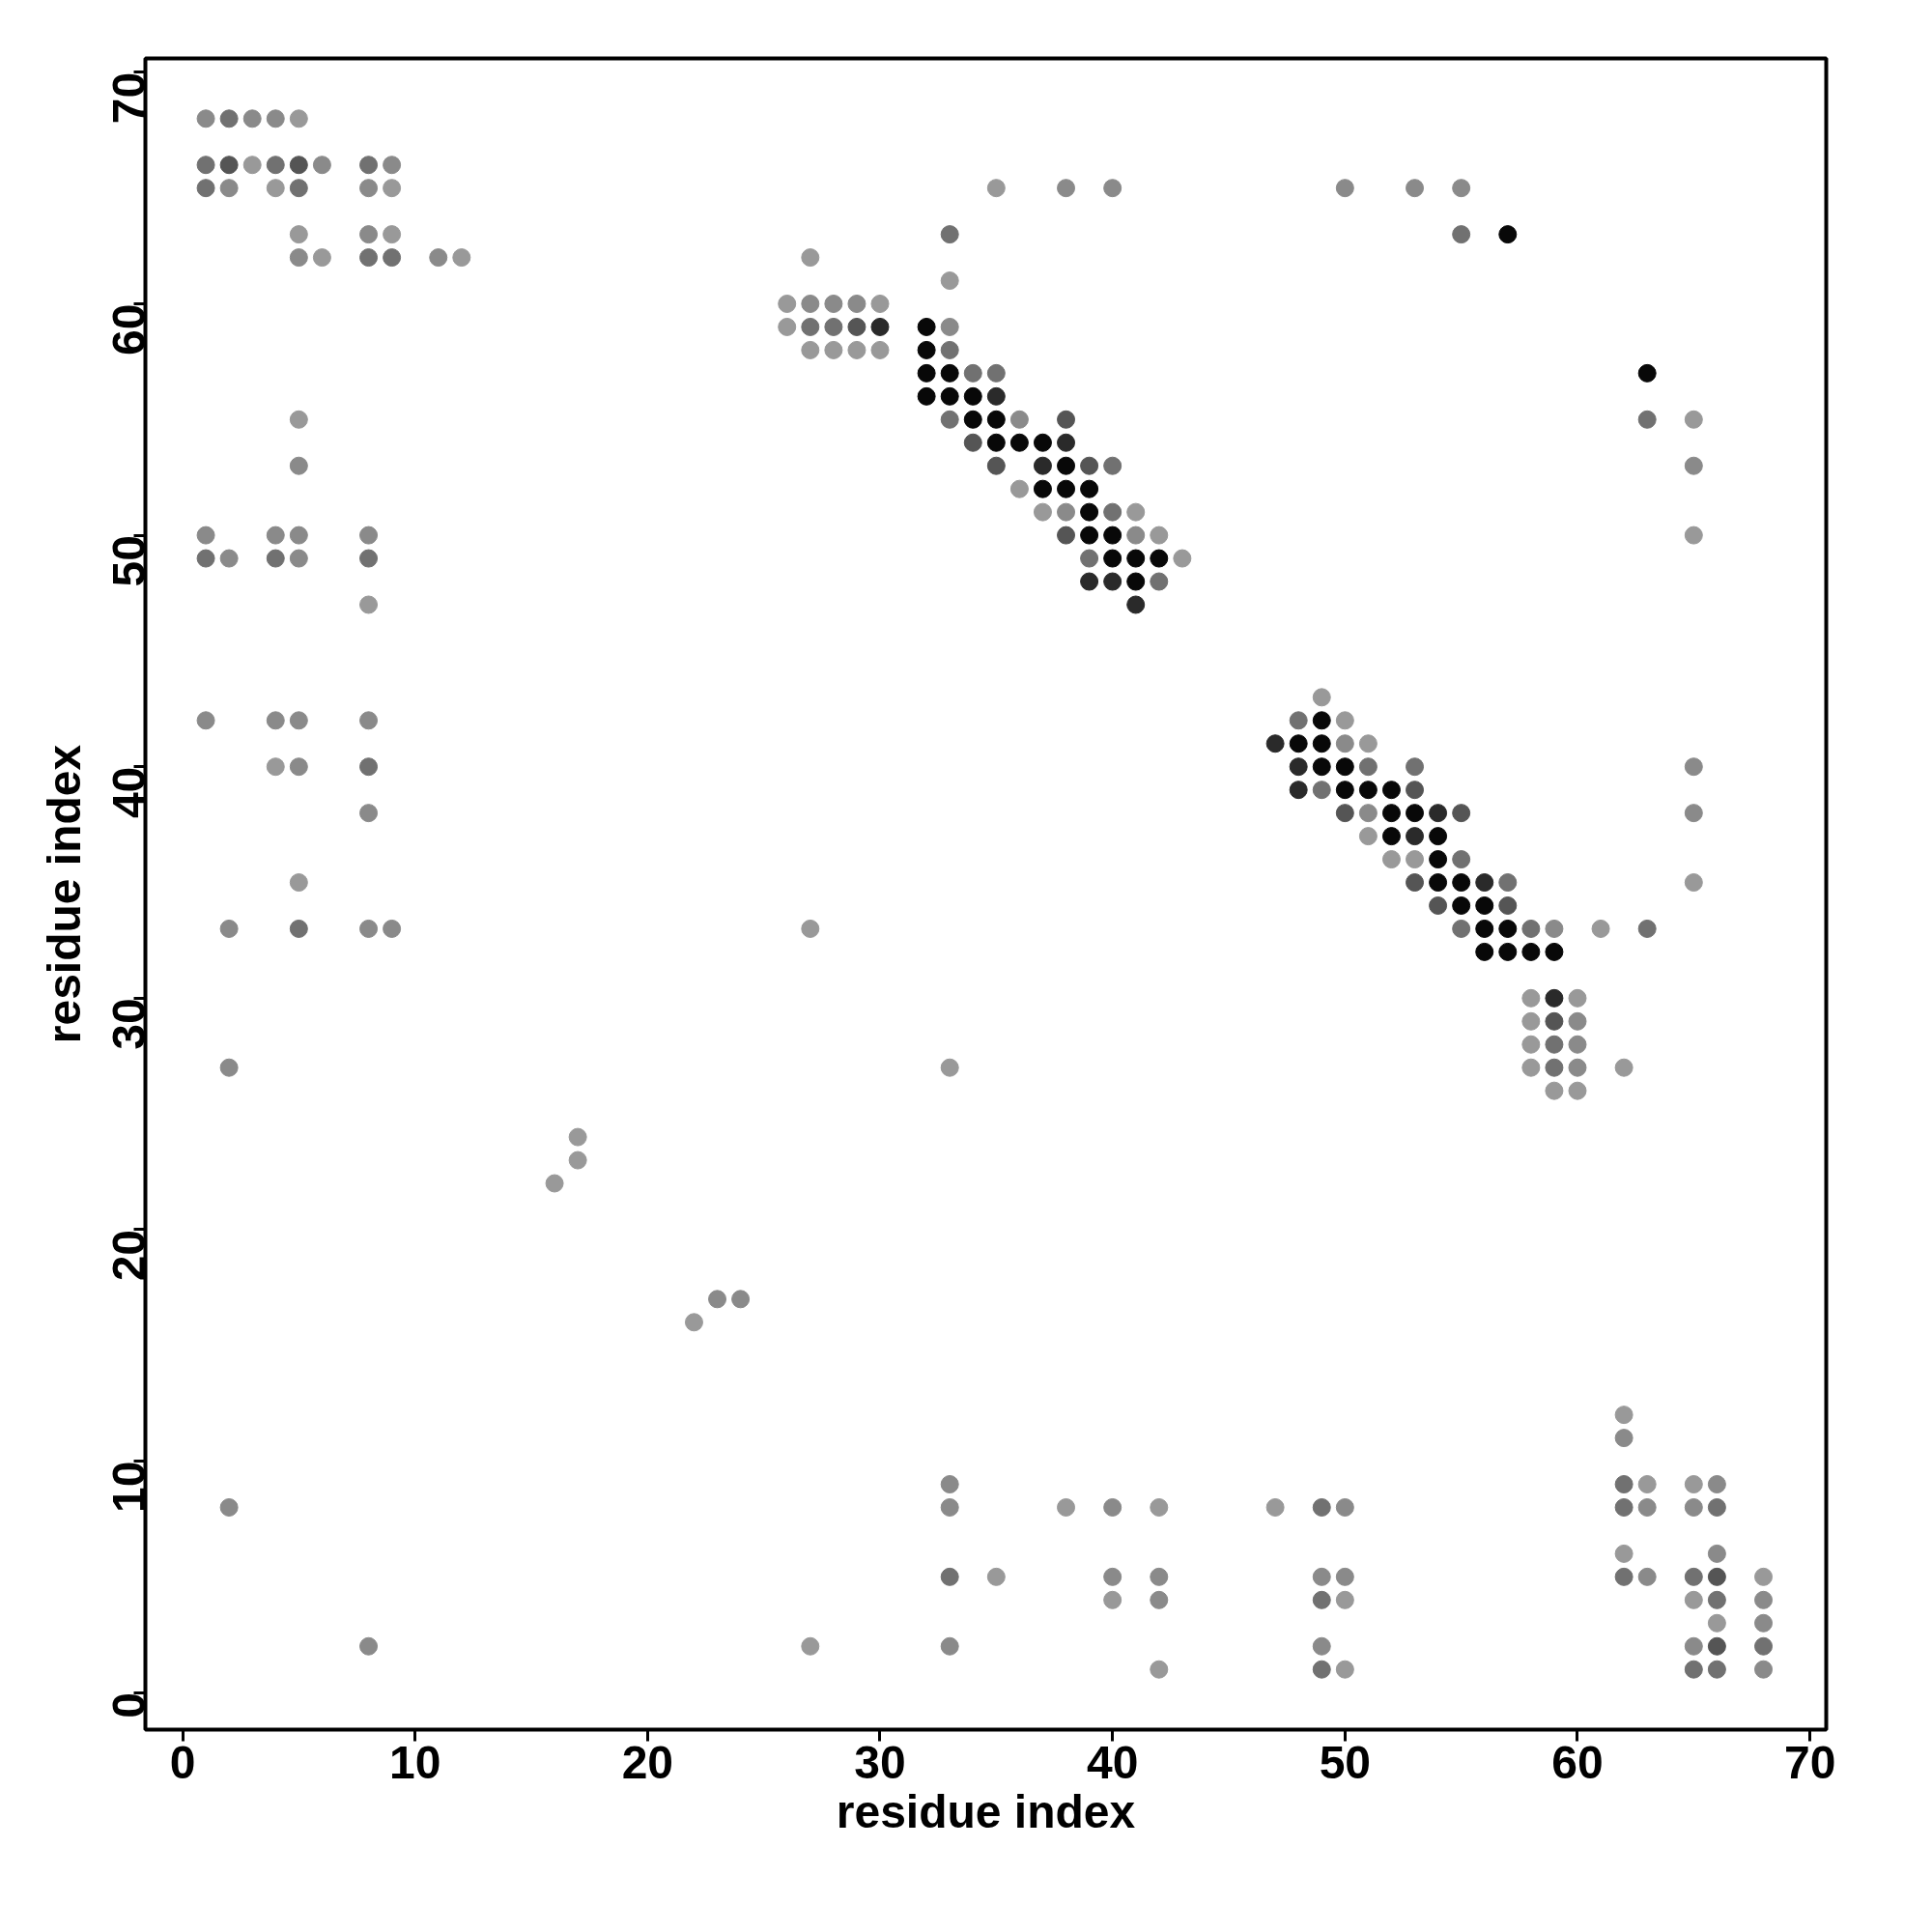 Image resolution: width=1932 pixels, height=1932 pixels. I want to click on y-tick-label: 60, so click(129, 329).